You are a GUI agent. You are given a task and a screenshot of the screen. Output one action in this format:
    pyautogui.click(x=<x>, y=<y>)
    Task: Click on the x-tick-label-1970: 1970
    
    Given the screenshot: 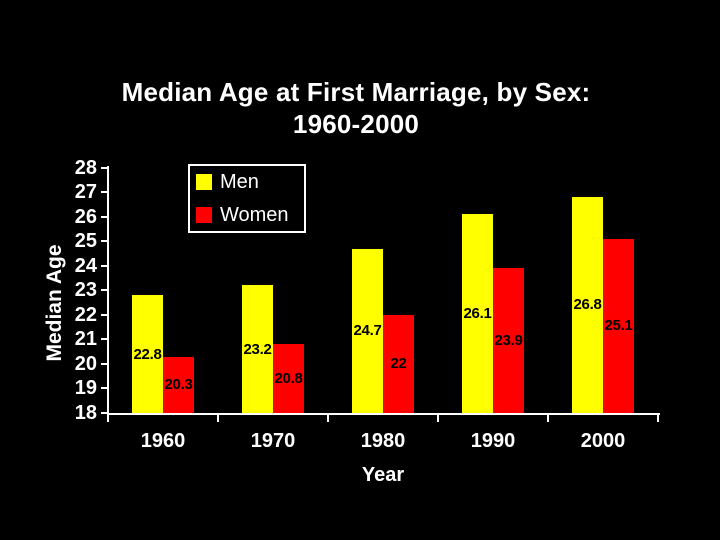 What is the action you would take?
    pyautogui.click(x=273, y=441)
    